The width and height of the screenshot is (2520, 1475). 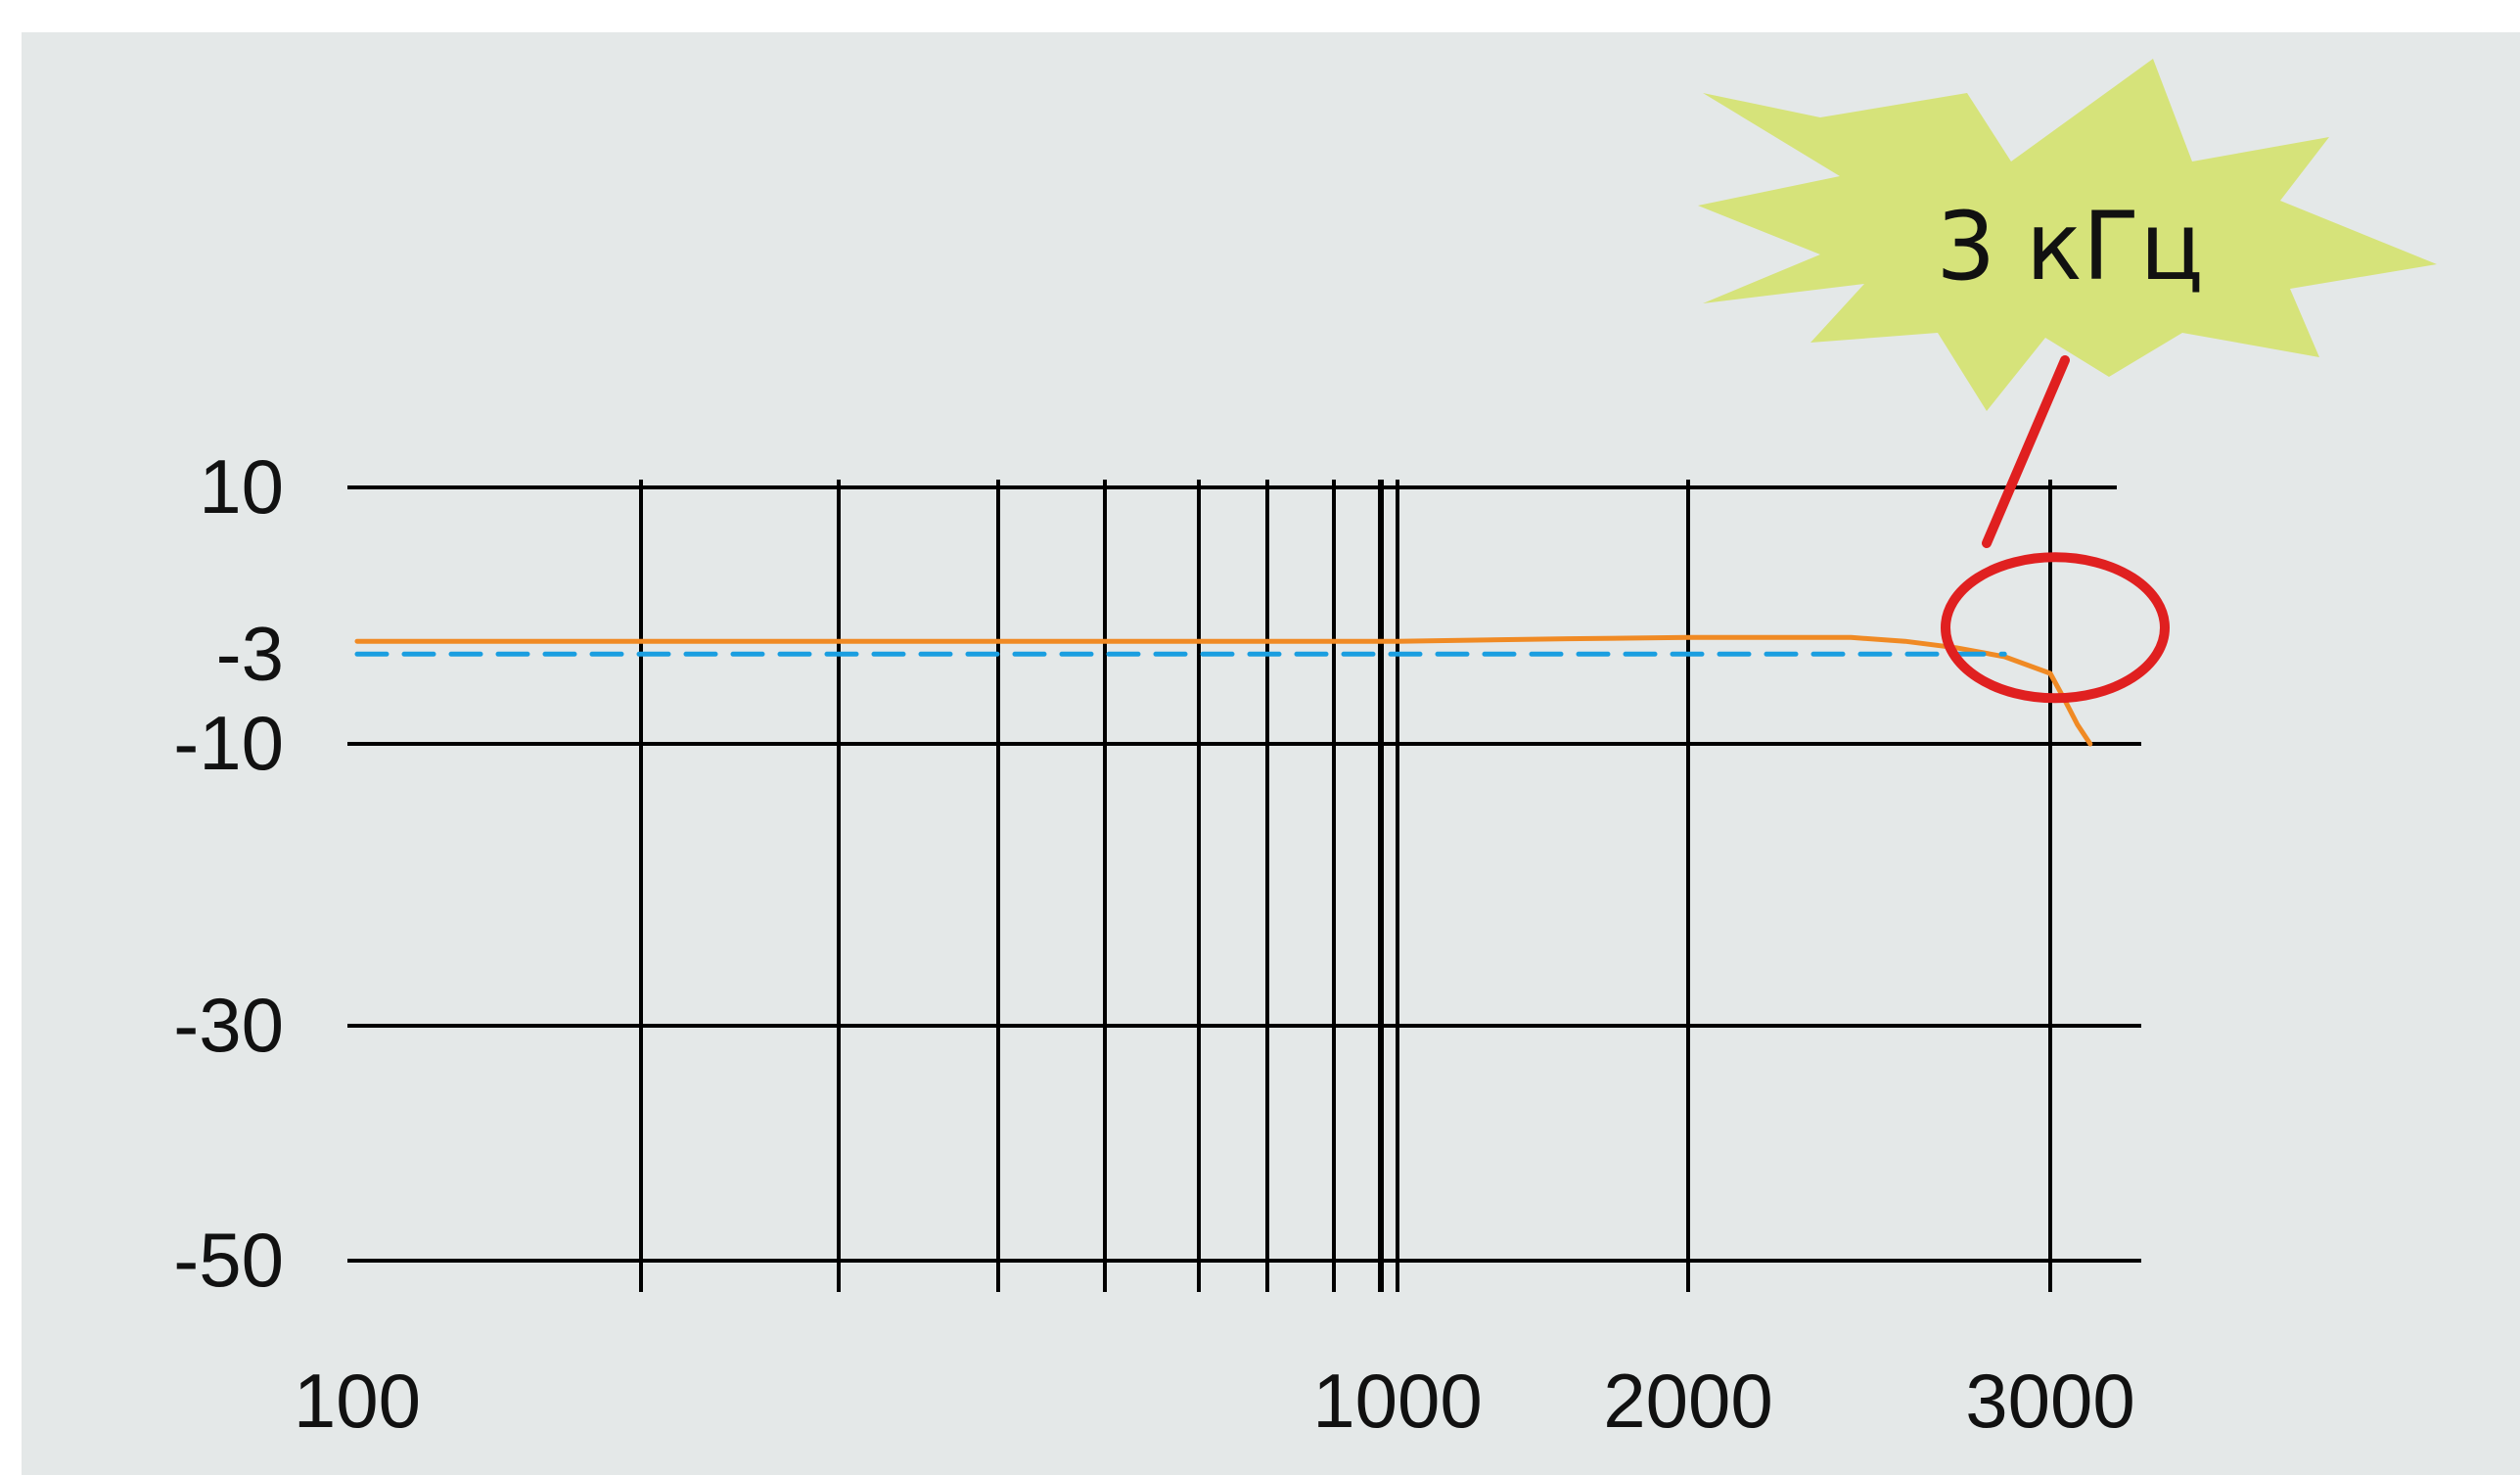 What do you see at coordinates (2050, 1401) in the screenshot?
I see `x-tick-label: 3000` at bounding box center [2050, 1401].